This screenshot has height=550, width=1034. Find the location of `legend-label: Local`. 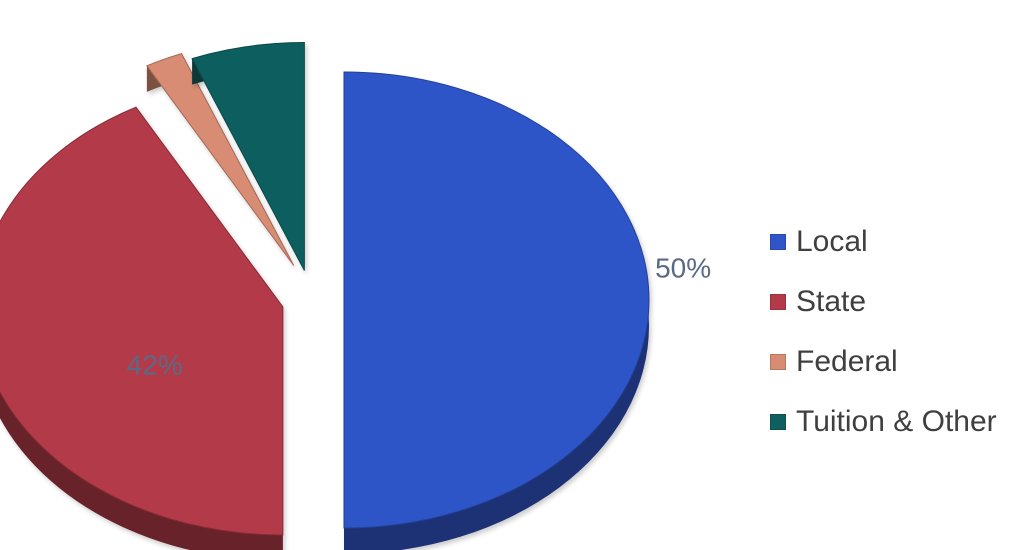

legend-label: Local is located at coordinates (832, 241).